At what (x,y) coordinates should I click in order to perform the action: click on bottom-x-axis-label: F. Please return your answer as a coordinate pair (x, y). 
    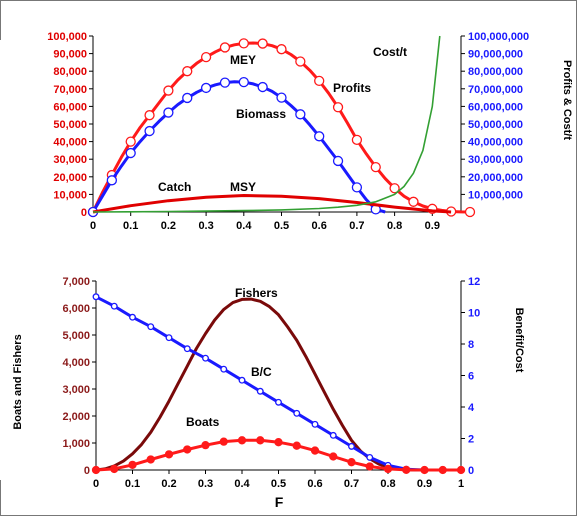
    Looking at the image, I should click on (279, 502).